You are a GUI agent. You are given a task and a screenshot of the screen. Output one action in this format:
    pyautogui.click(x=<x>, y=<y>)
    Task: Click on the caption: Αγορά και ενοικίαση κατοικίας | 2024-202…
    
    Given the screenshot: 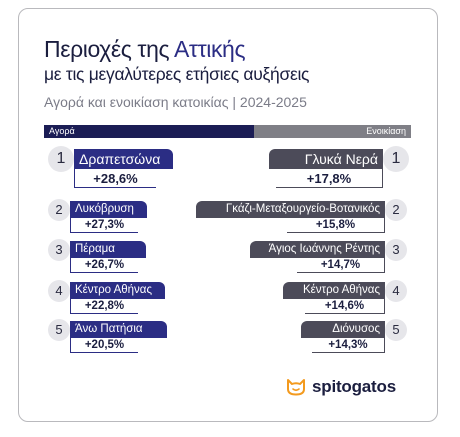 What is the action you would take?
    pyautogui.click(x=175, y=102)
    